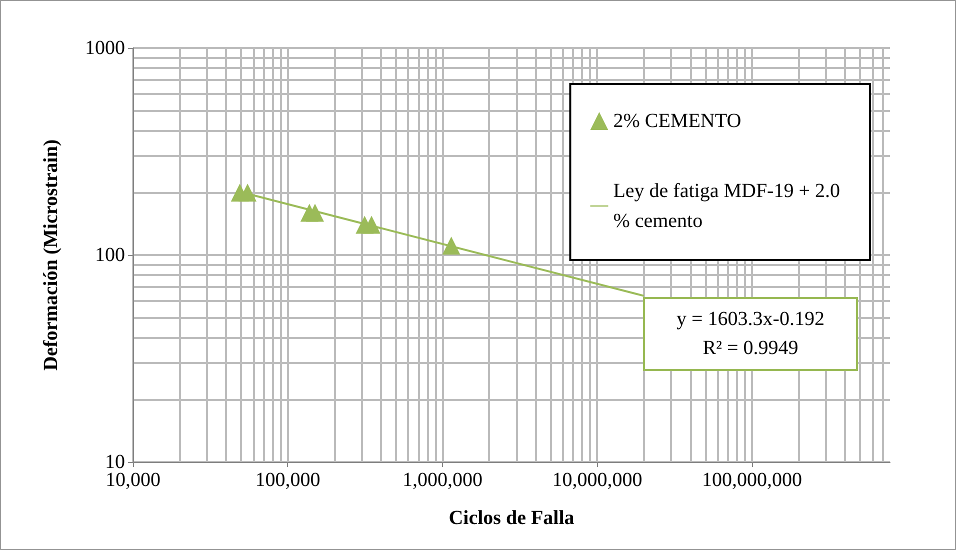 This screenshot has height=550, width=956. I want to click on y-axis-title: Deformación (Microstrain), so click(51, 255).